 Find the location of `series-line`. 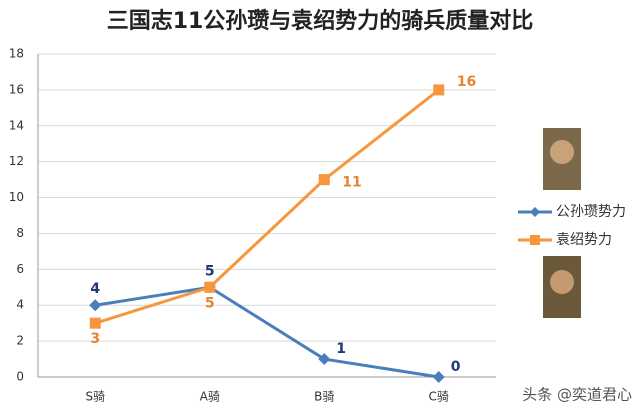

series-line is located at coordinates (267, 332).